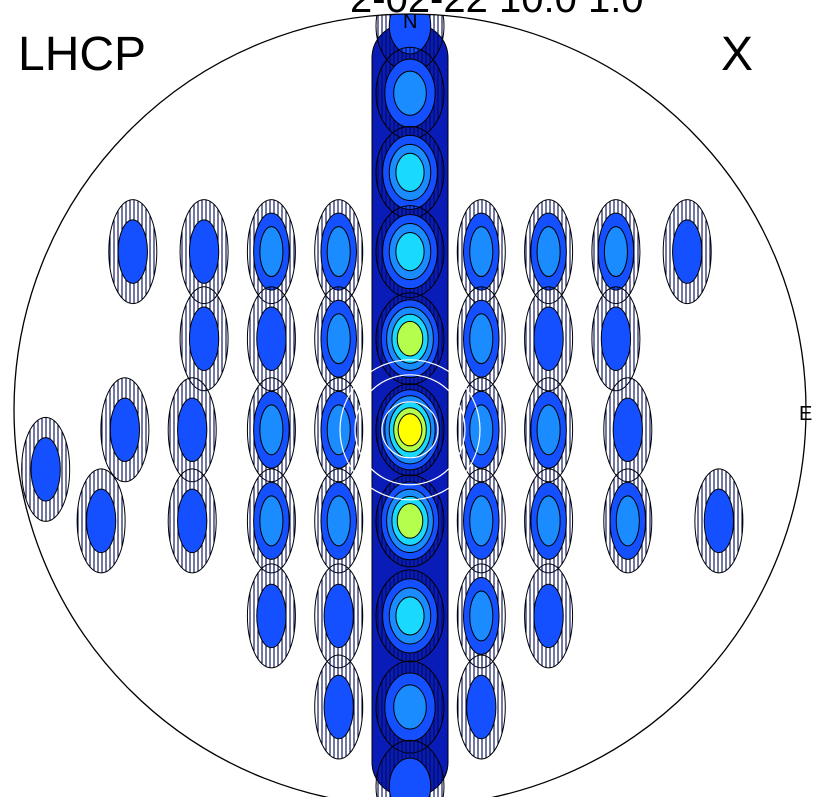  I want to click on component-label: X, so click(737, 54).